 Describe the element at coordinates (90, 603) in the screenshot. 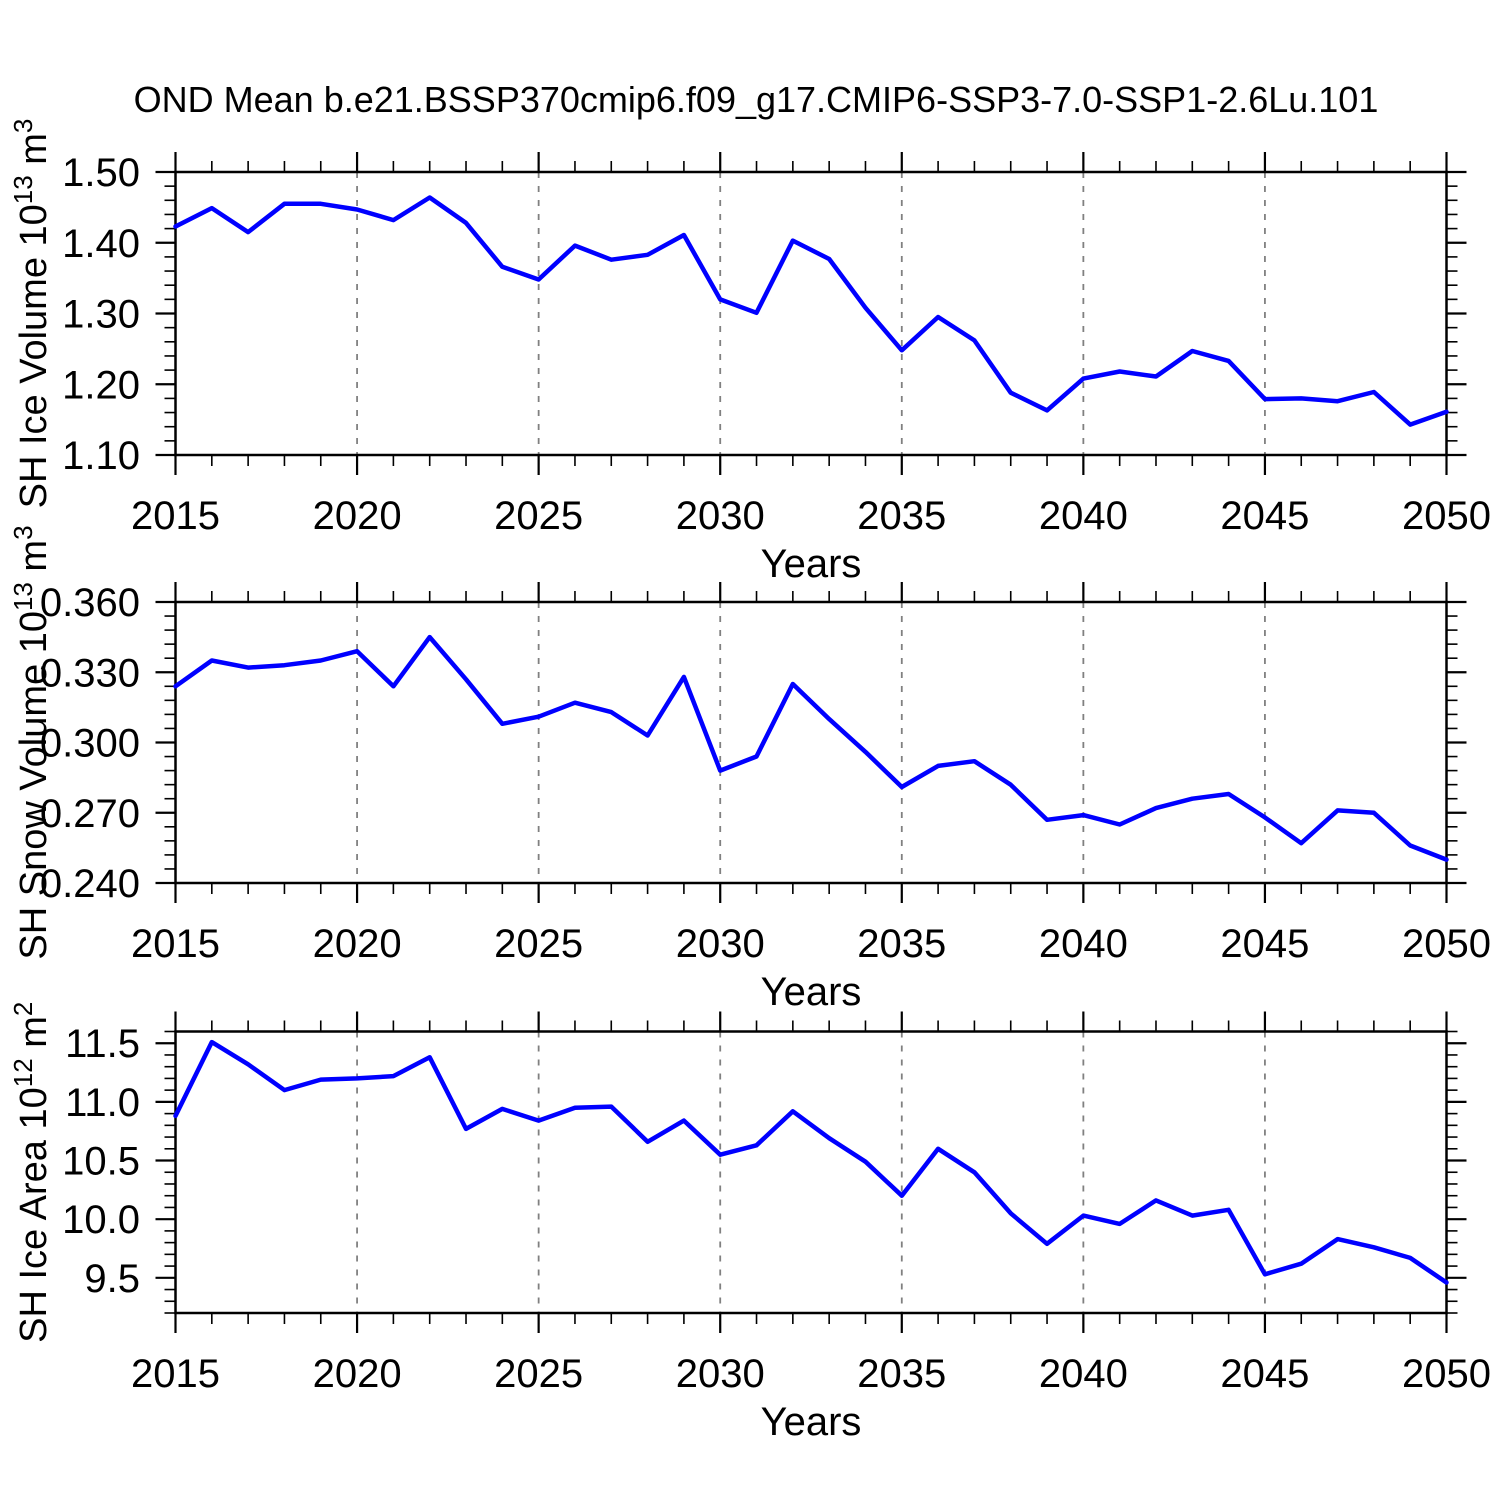

I see `y-tick-label: 0.360` at that location.